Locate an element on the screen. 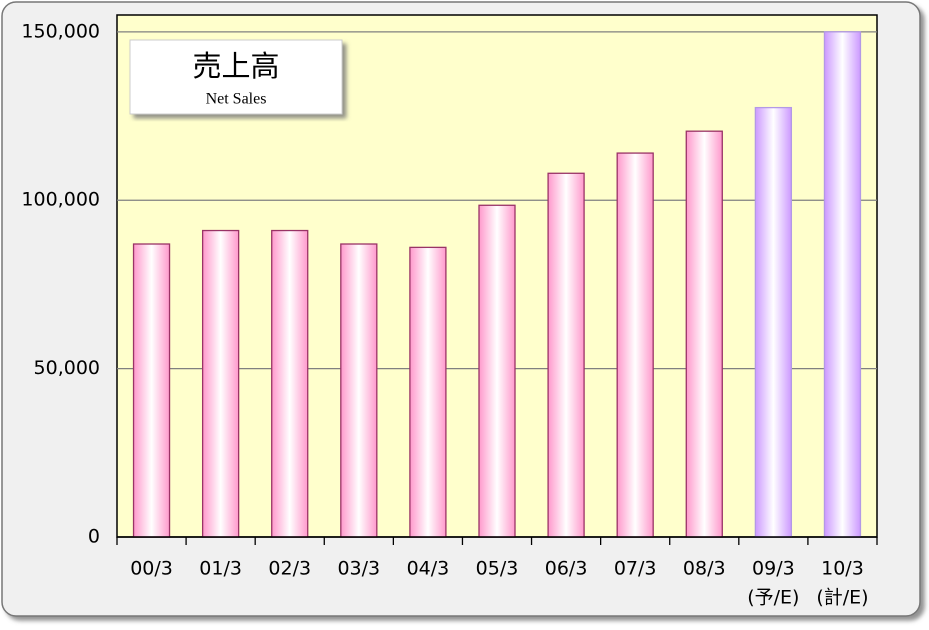 The width and height of the screenshot is (929, 630). x-tick-label: 00/3 is located at coordinates (151, 569).